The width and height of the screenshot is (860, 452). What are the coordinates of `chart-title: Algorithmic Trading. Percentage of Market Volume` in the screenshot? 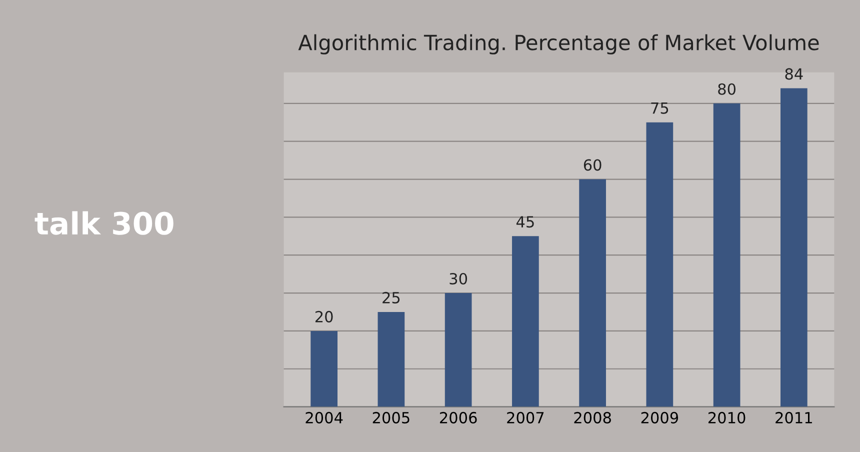 It's located at (558, 44).